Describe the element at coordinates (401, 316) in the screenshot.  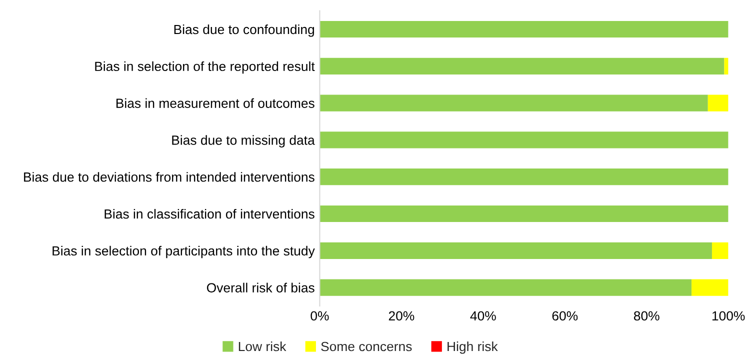
I see `x-tick-label: 20%` at that location.